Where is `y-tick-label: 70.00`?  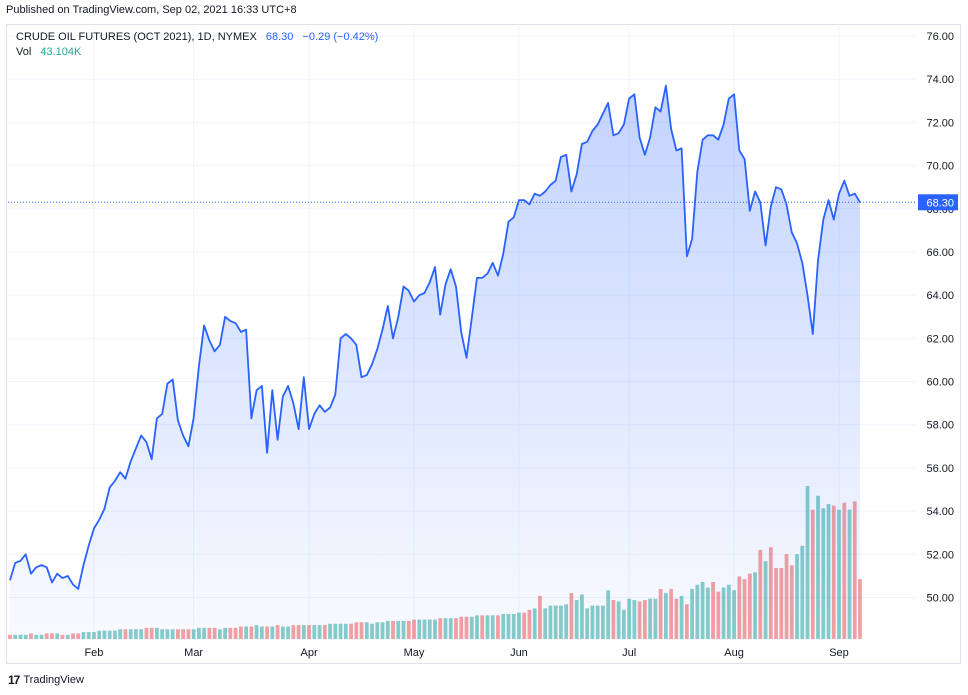
y-tick-label: 70.00 is located at coordinates (940, 167).